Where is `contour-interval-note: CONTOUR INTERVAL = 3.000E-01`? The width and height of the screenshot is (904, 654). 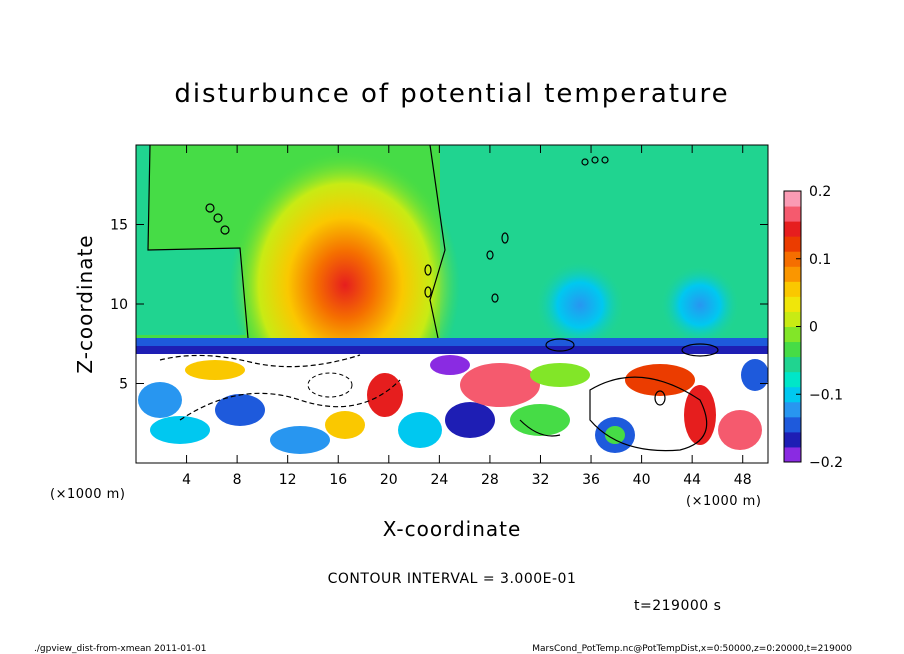 contour-interval-note: CONTOUR INTERVAL = 3.000E-01 is located at coordinates (452, 579).